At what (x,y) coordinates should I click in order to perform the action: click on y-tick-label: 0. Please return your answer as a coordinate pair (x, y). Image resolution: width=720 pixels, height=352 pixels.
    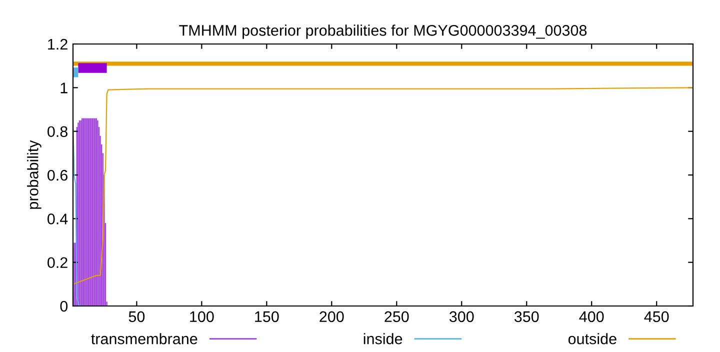
    Looking at the image, I should click on (64, 306).